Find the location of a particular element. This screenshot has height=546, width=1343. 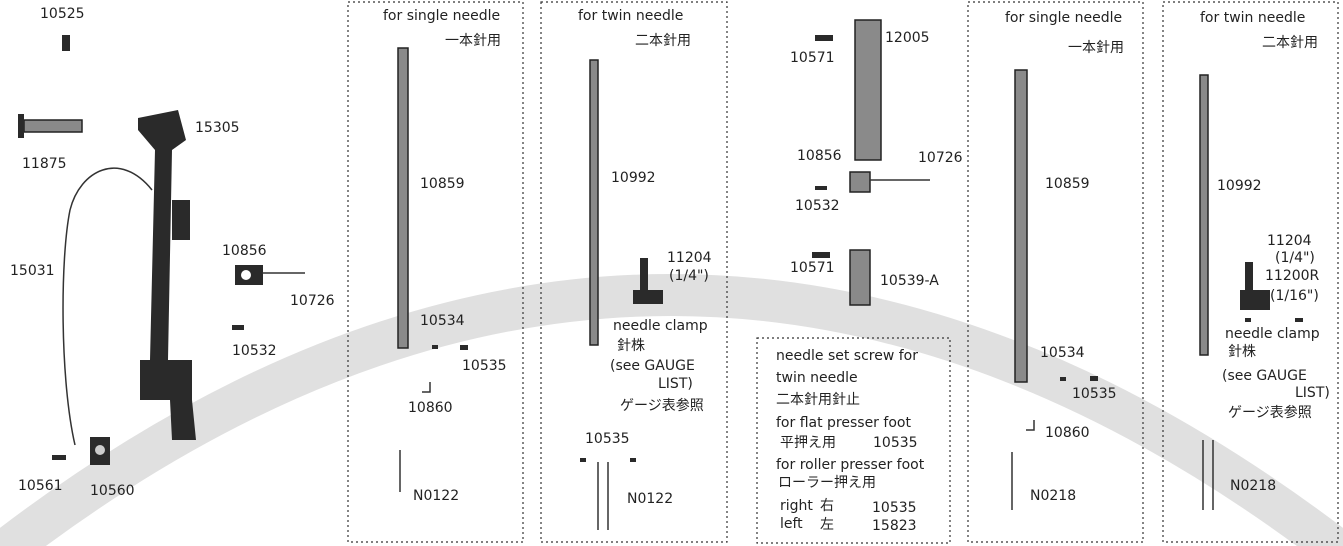

part-15305-block is located at coordinates (181, 220).